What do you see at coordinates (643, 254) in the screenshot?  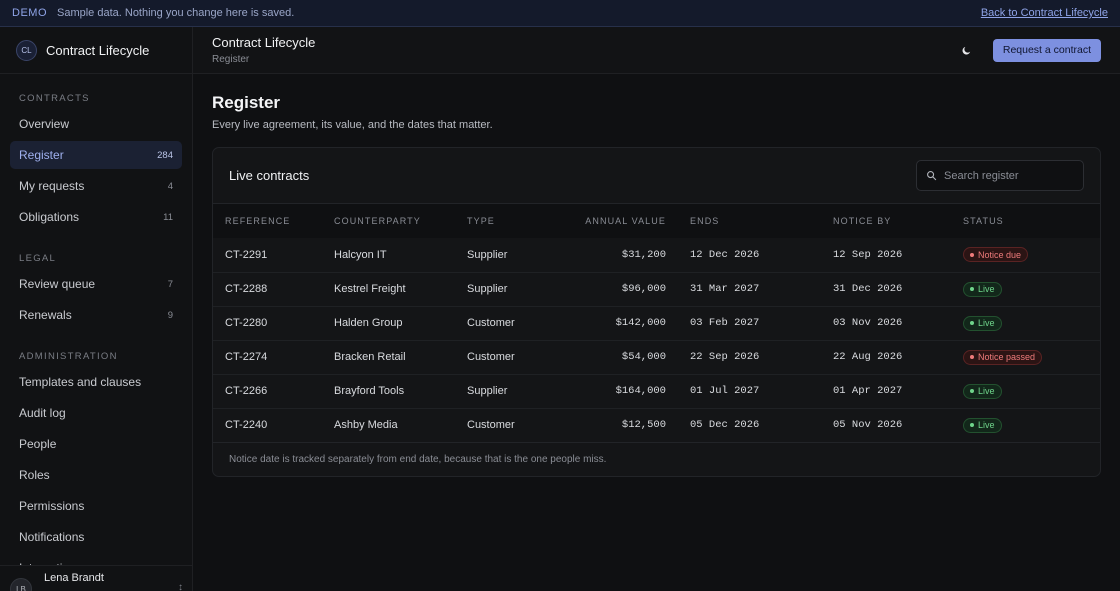 I see `cell-annual-value: $31,200` at bounding box center [643, 254].